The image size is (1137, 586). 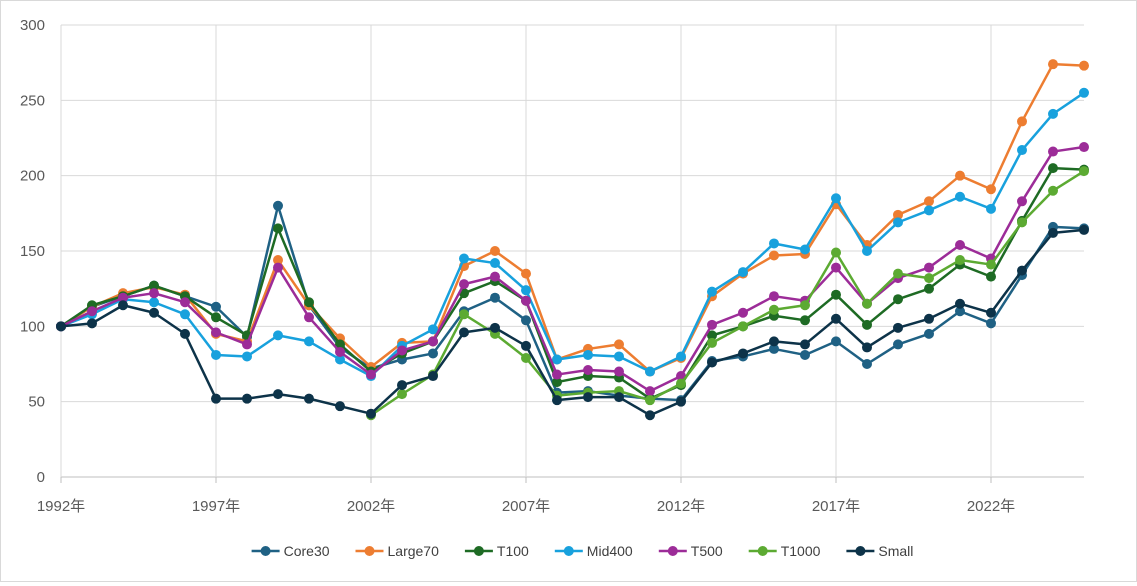 I want to click on legend-item: T100, so click(x=496, y=551).